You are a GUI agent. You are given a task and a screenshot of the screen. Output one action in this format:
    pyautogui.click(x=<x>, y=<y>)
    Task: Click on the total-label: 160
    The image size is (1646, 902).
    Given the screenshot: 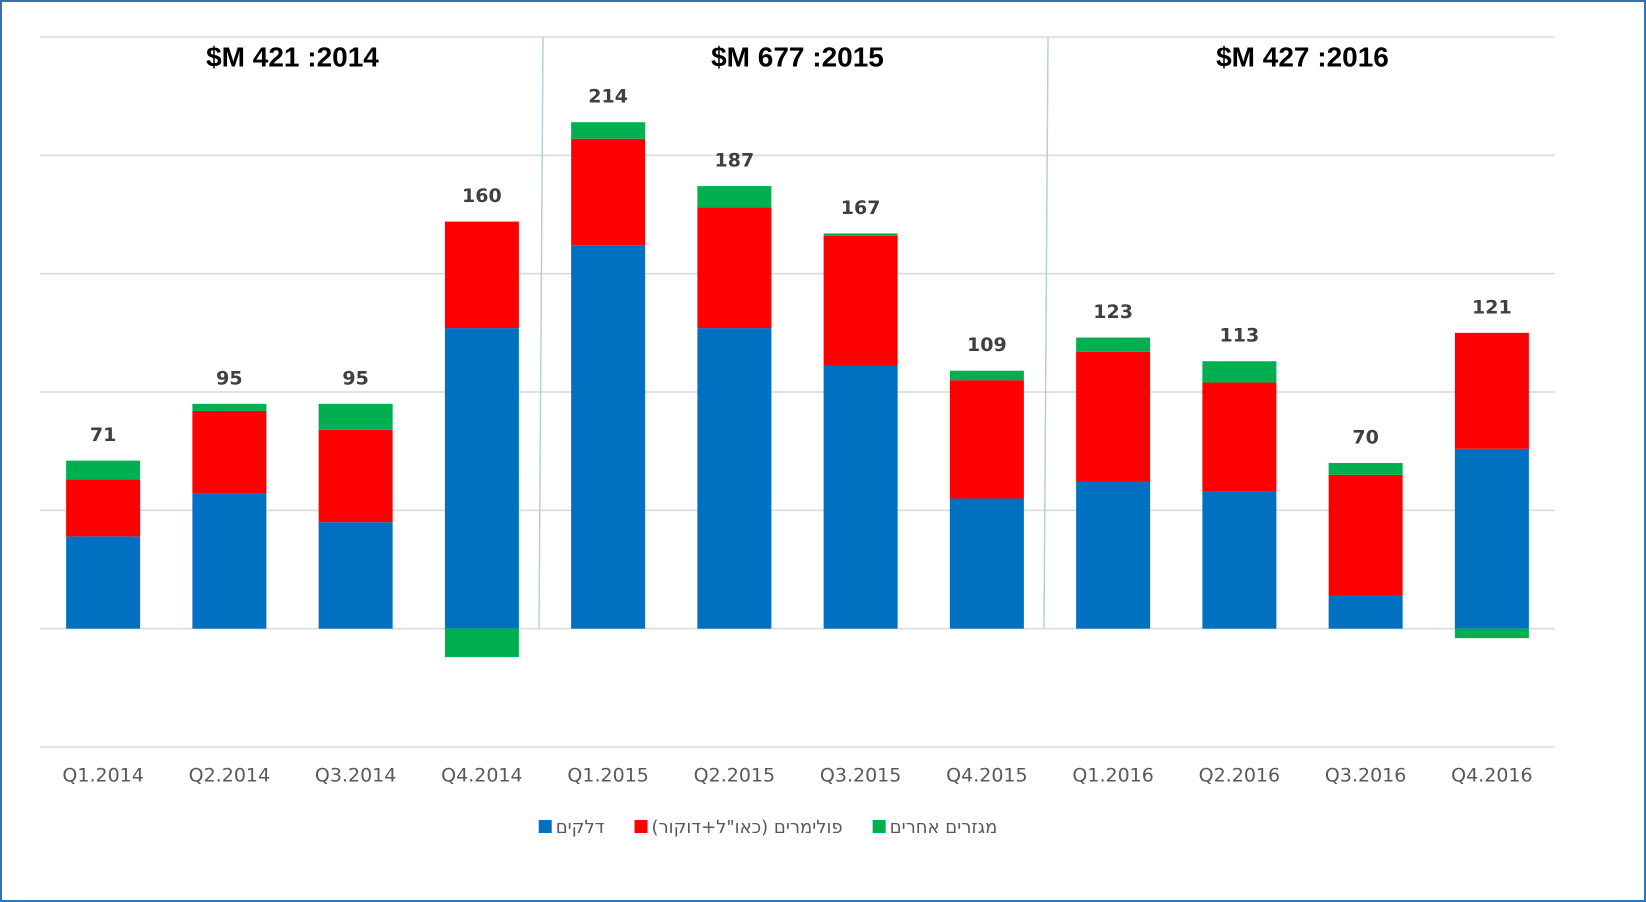 What is the action you would take?
    pyautogui.click(x=482, y=196)
    